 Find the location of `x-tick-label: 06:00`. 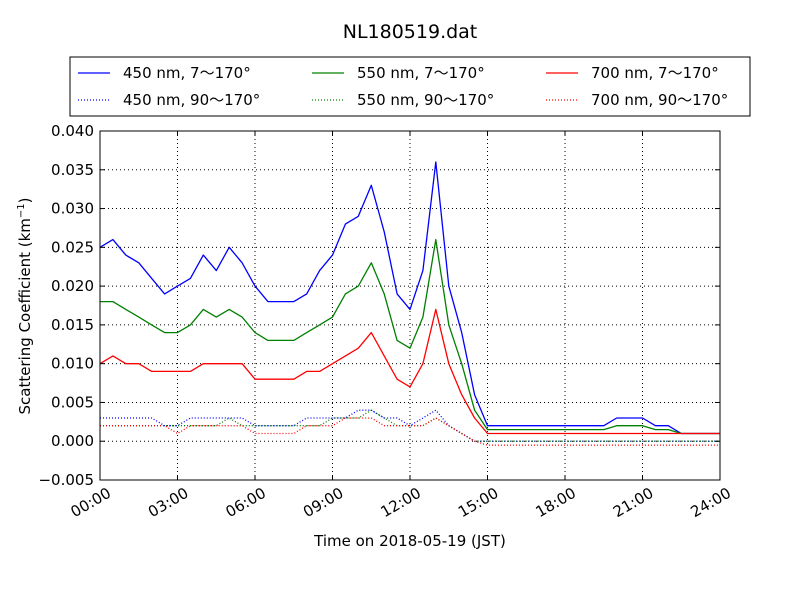

x-tick-label: 06:00 is located at coordinates (246, 502).